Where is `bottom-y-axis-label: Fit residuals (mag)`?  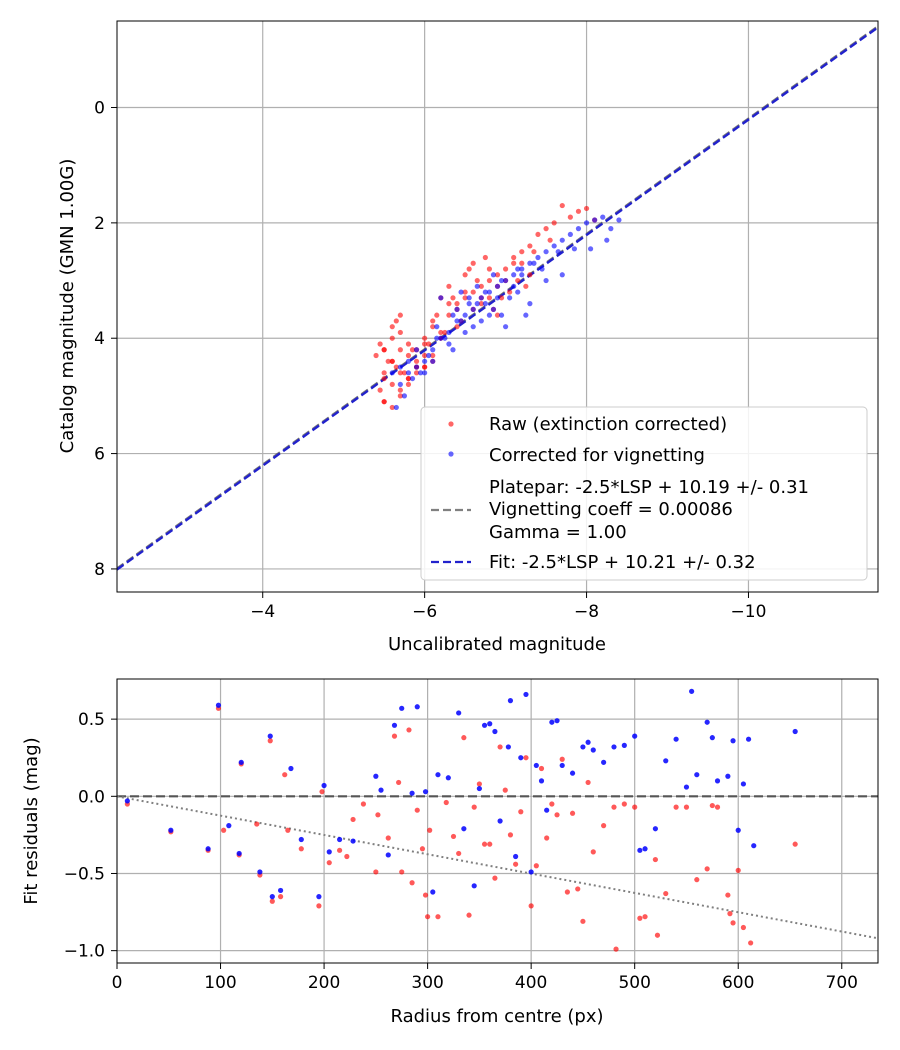
bottom-y-axis-label: Fit residuals (mag) is located at coordinates (31, 820).